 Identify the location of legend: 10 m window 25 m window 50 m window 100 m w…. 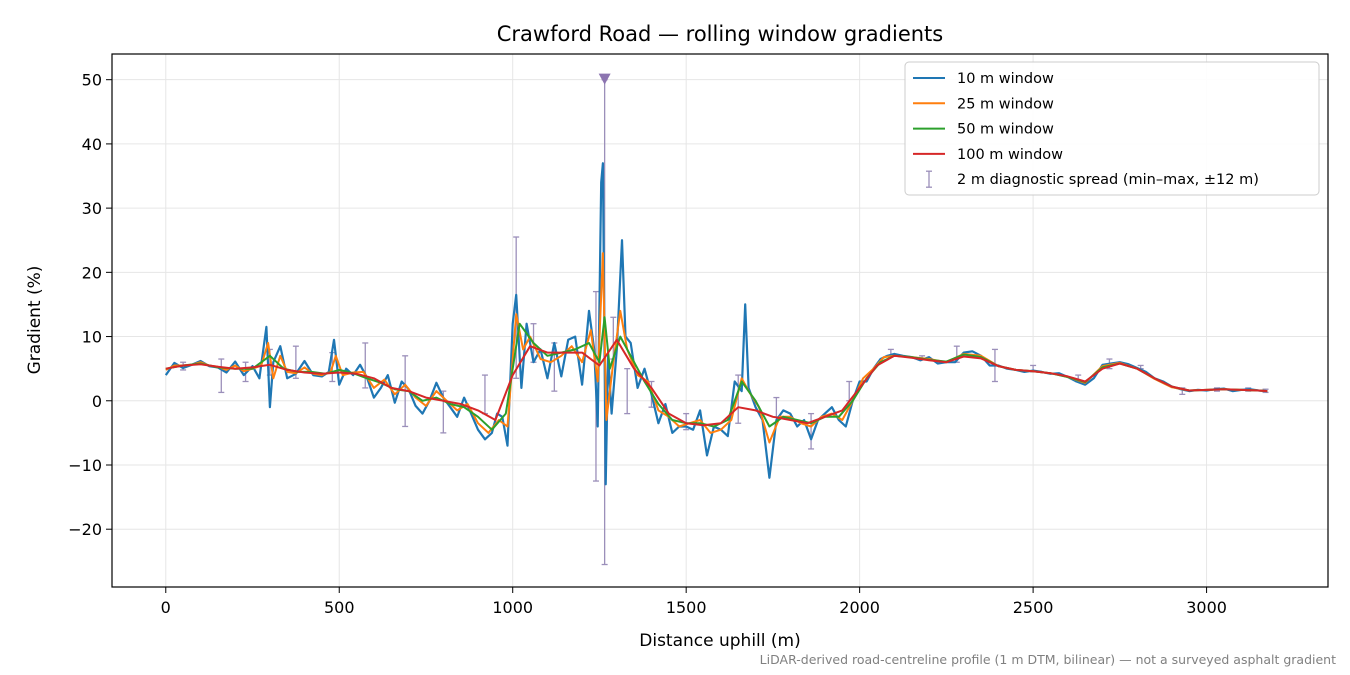
(1112, 128).